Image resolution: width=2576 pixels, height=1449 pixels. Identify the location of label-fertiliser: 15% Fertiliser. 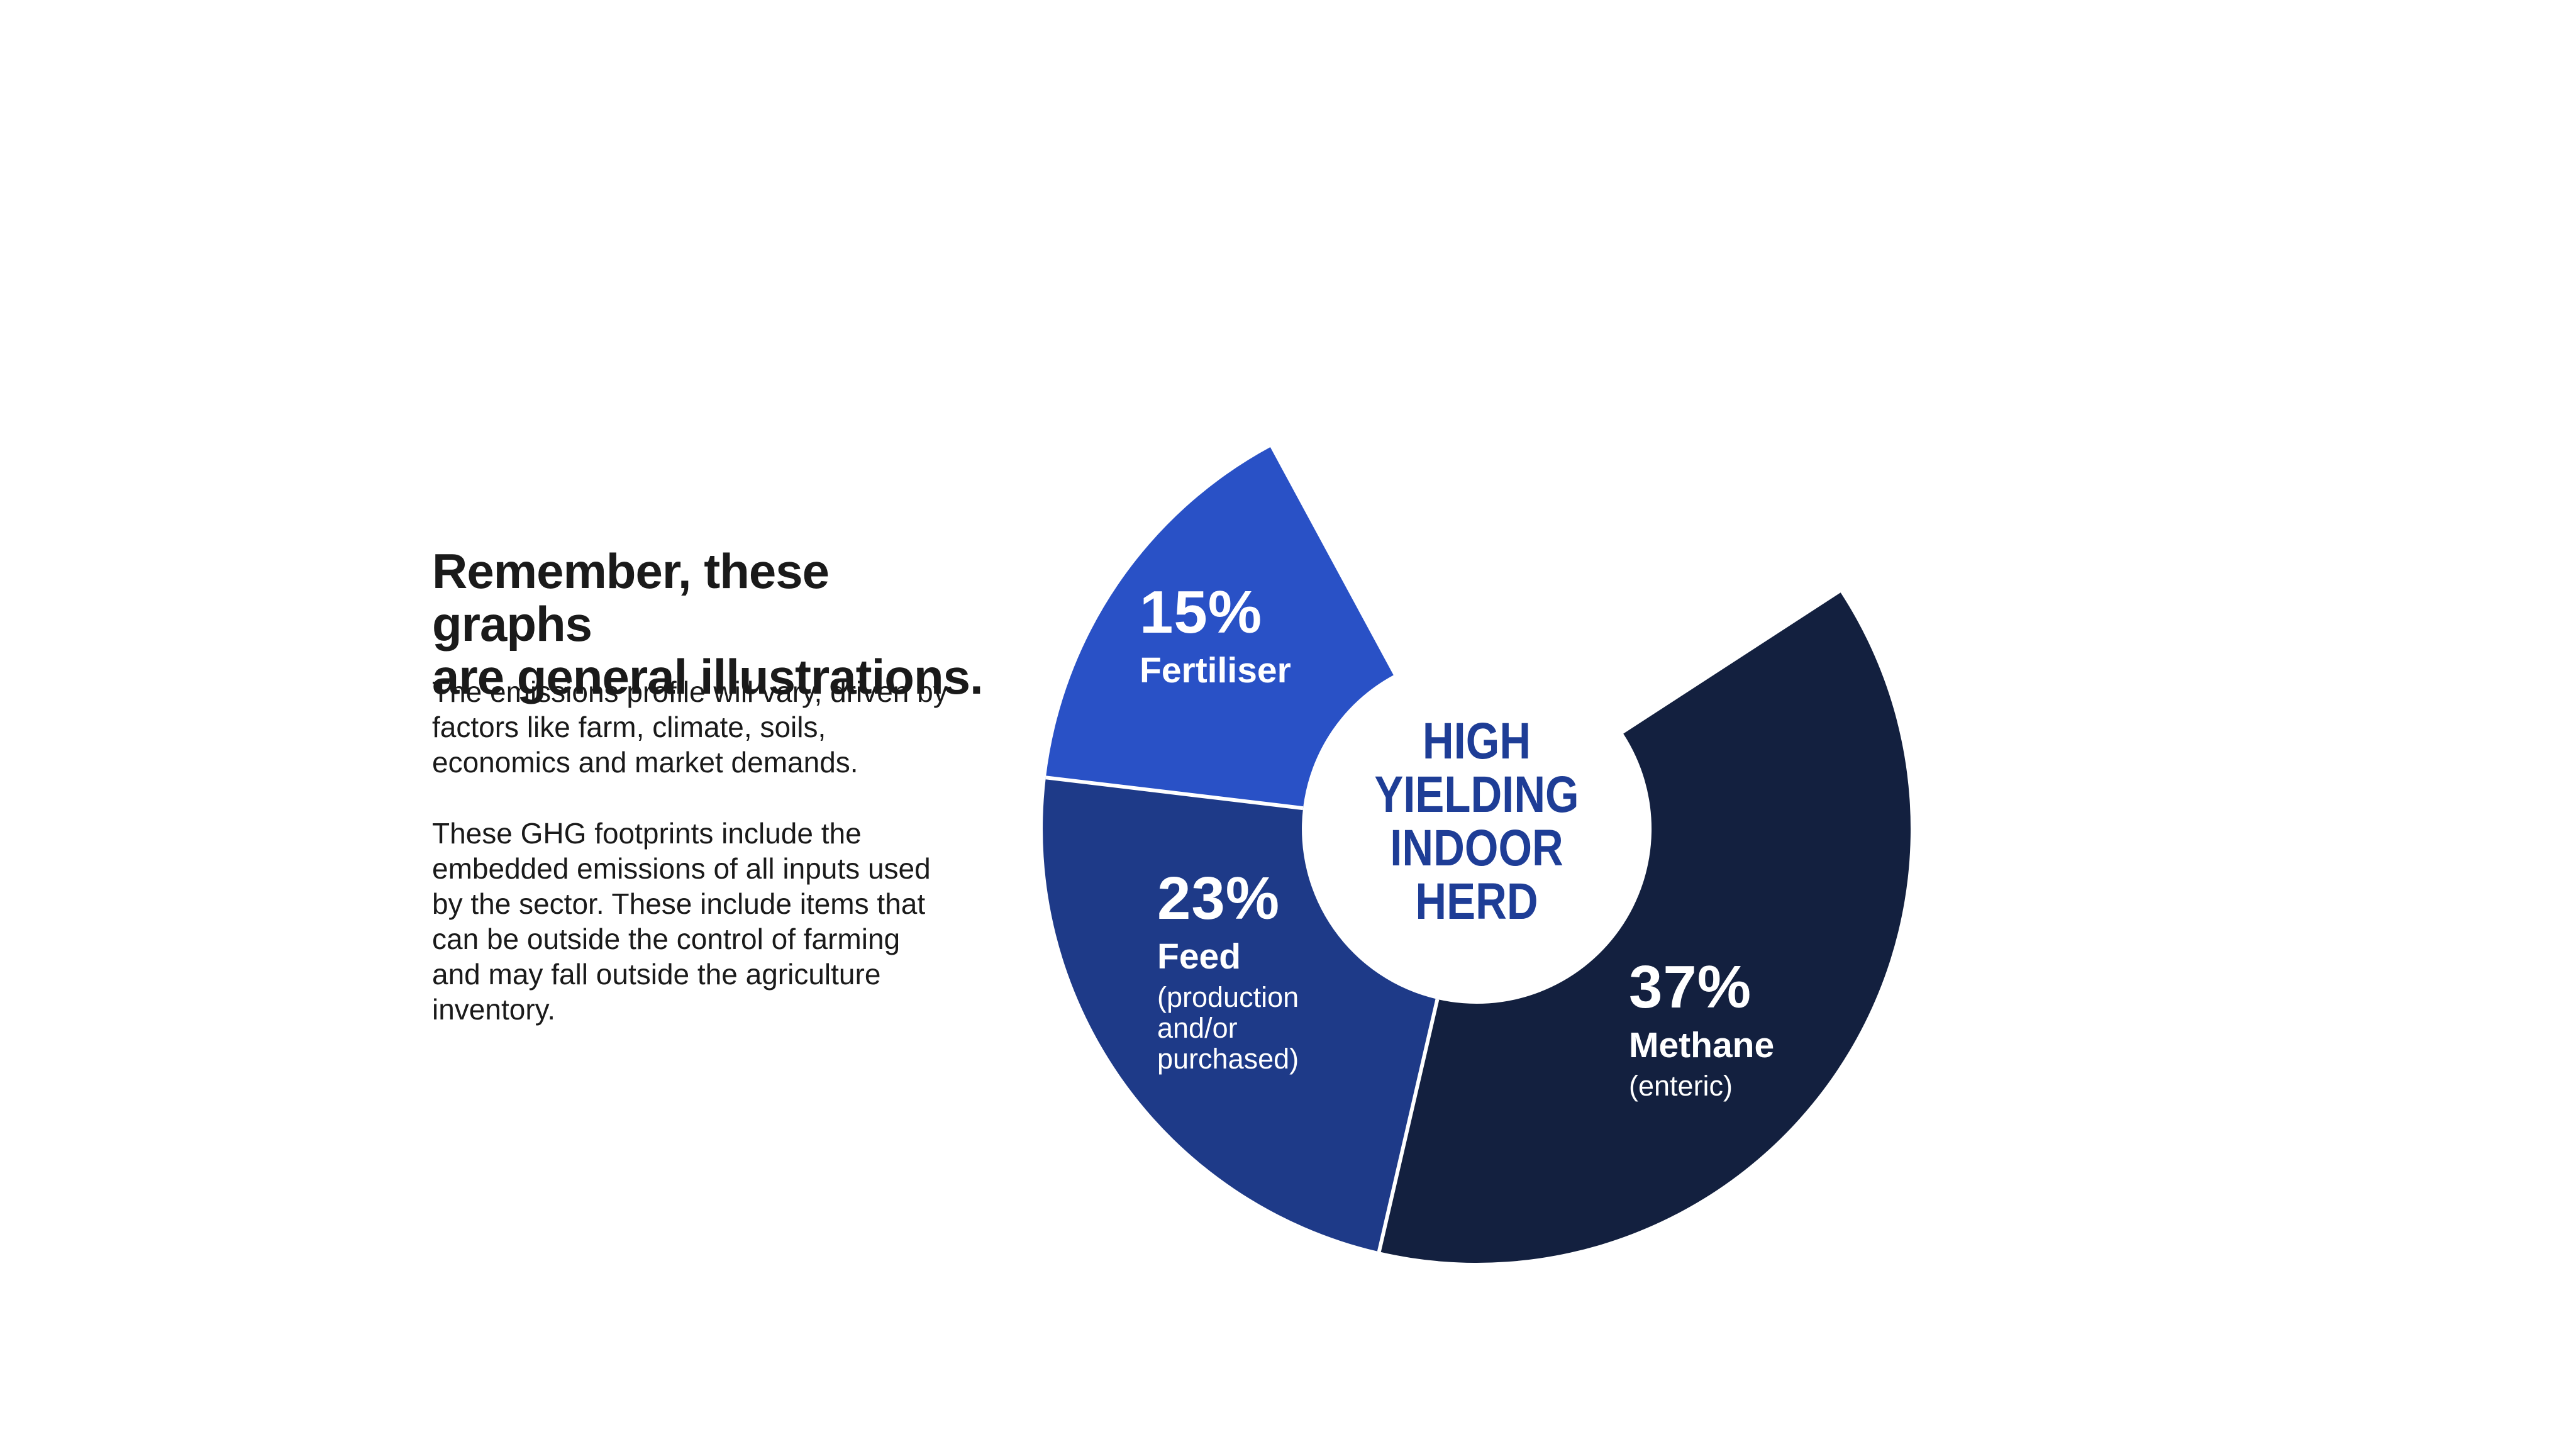
(1215, 635).